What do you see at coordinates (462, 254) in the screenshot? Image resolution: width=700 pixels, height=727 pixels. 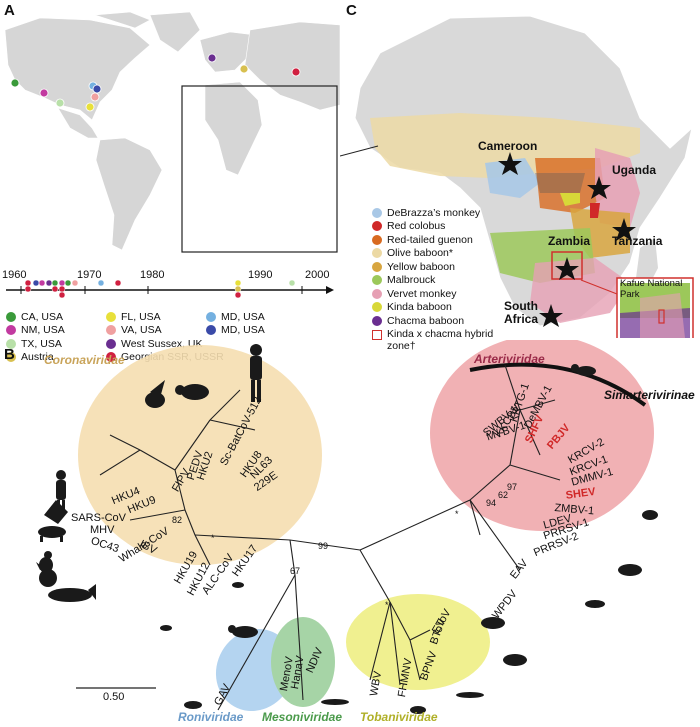 I see `legend-item: Olive baboon*` at bounding box center [462, 254].